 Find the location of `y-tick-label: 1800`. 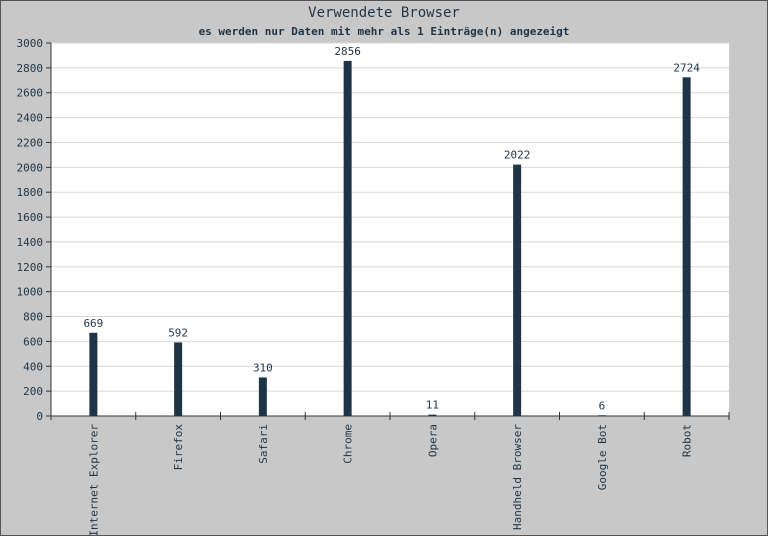

y-tick-label: 1800 is located at coordinates (30, 192).